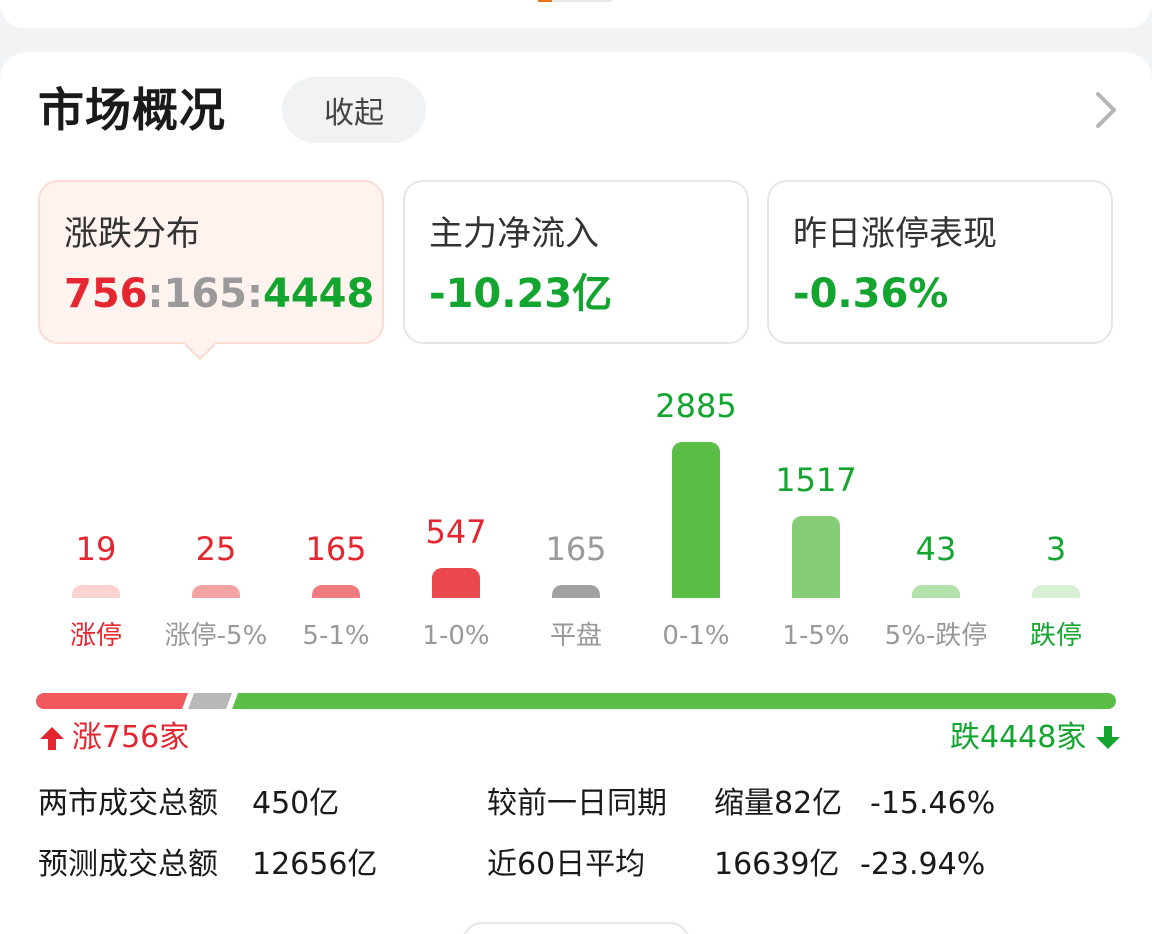 Image resolution: width=1152 pixels, height=934 pixels. I want to click on stat-label: 昨日涨停表现, so click(895, 234).